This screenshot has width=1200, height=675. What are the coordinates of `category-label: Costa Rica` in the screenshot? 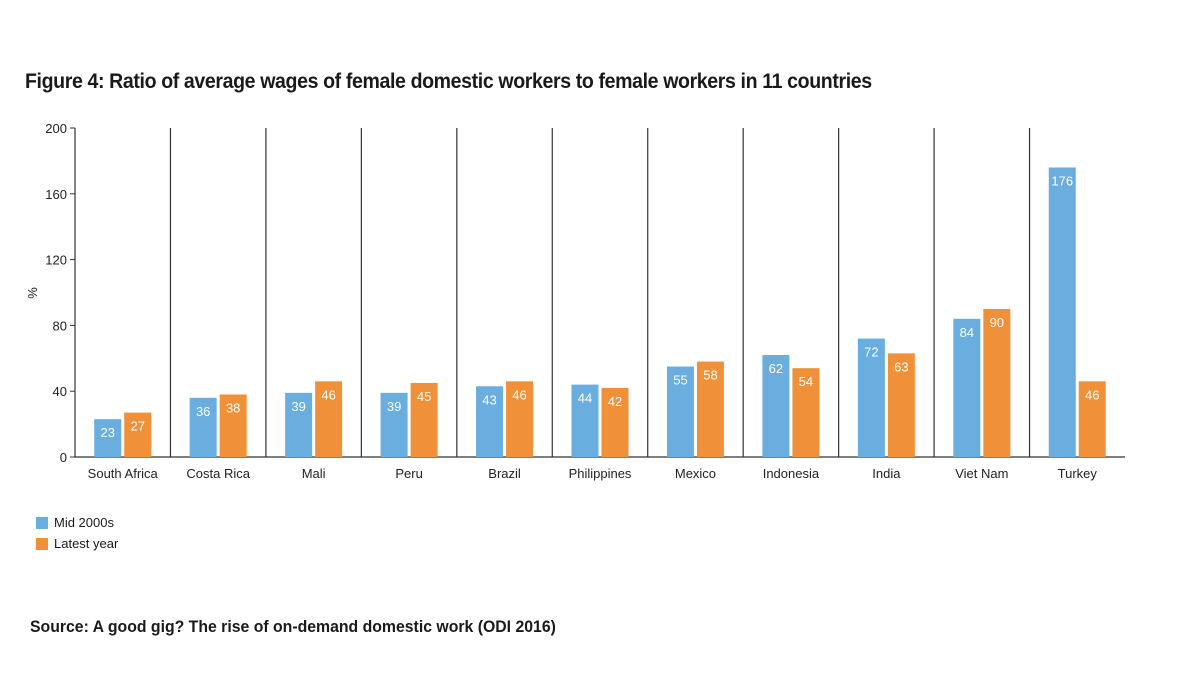 It's located at (218, 473).